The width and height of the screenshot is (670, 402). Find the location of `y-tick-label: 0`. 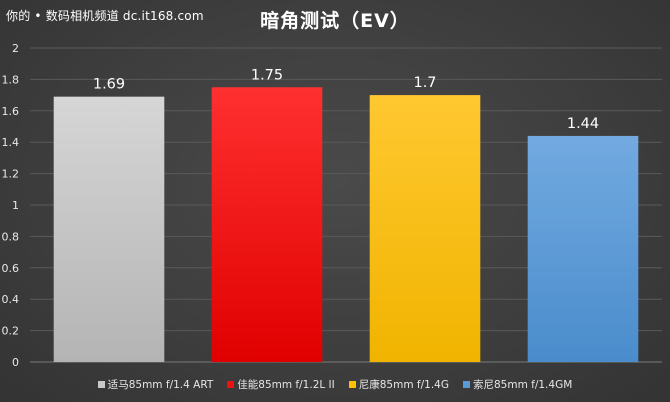

y-tick-label: 0 is located at coordinates (15, 362).